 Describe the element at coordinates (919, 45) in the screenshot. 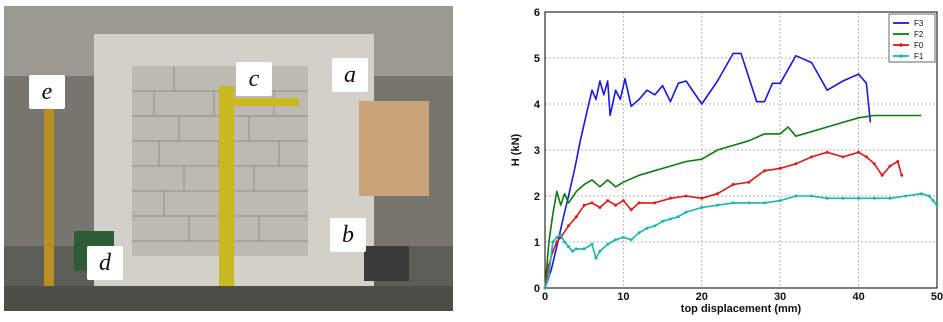

I see `legend-label-F0: F0` at that location.